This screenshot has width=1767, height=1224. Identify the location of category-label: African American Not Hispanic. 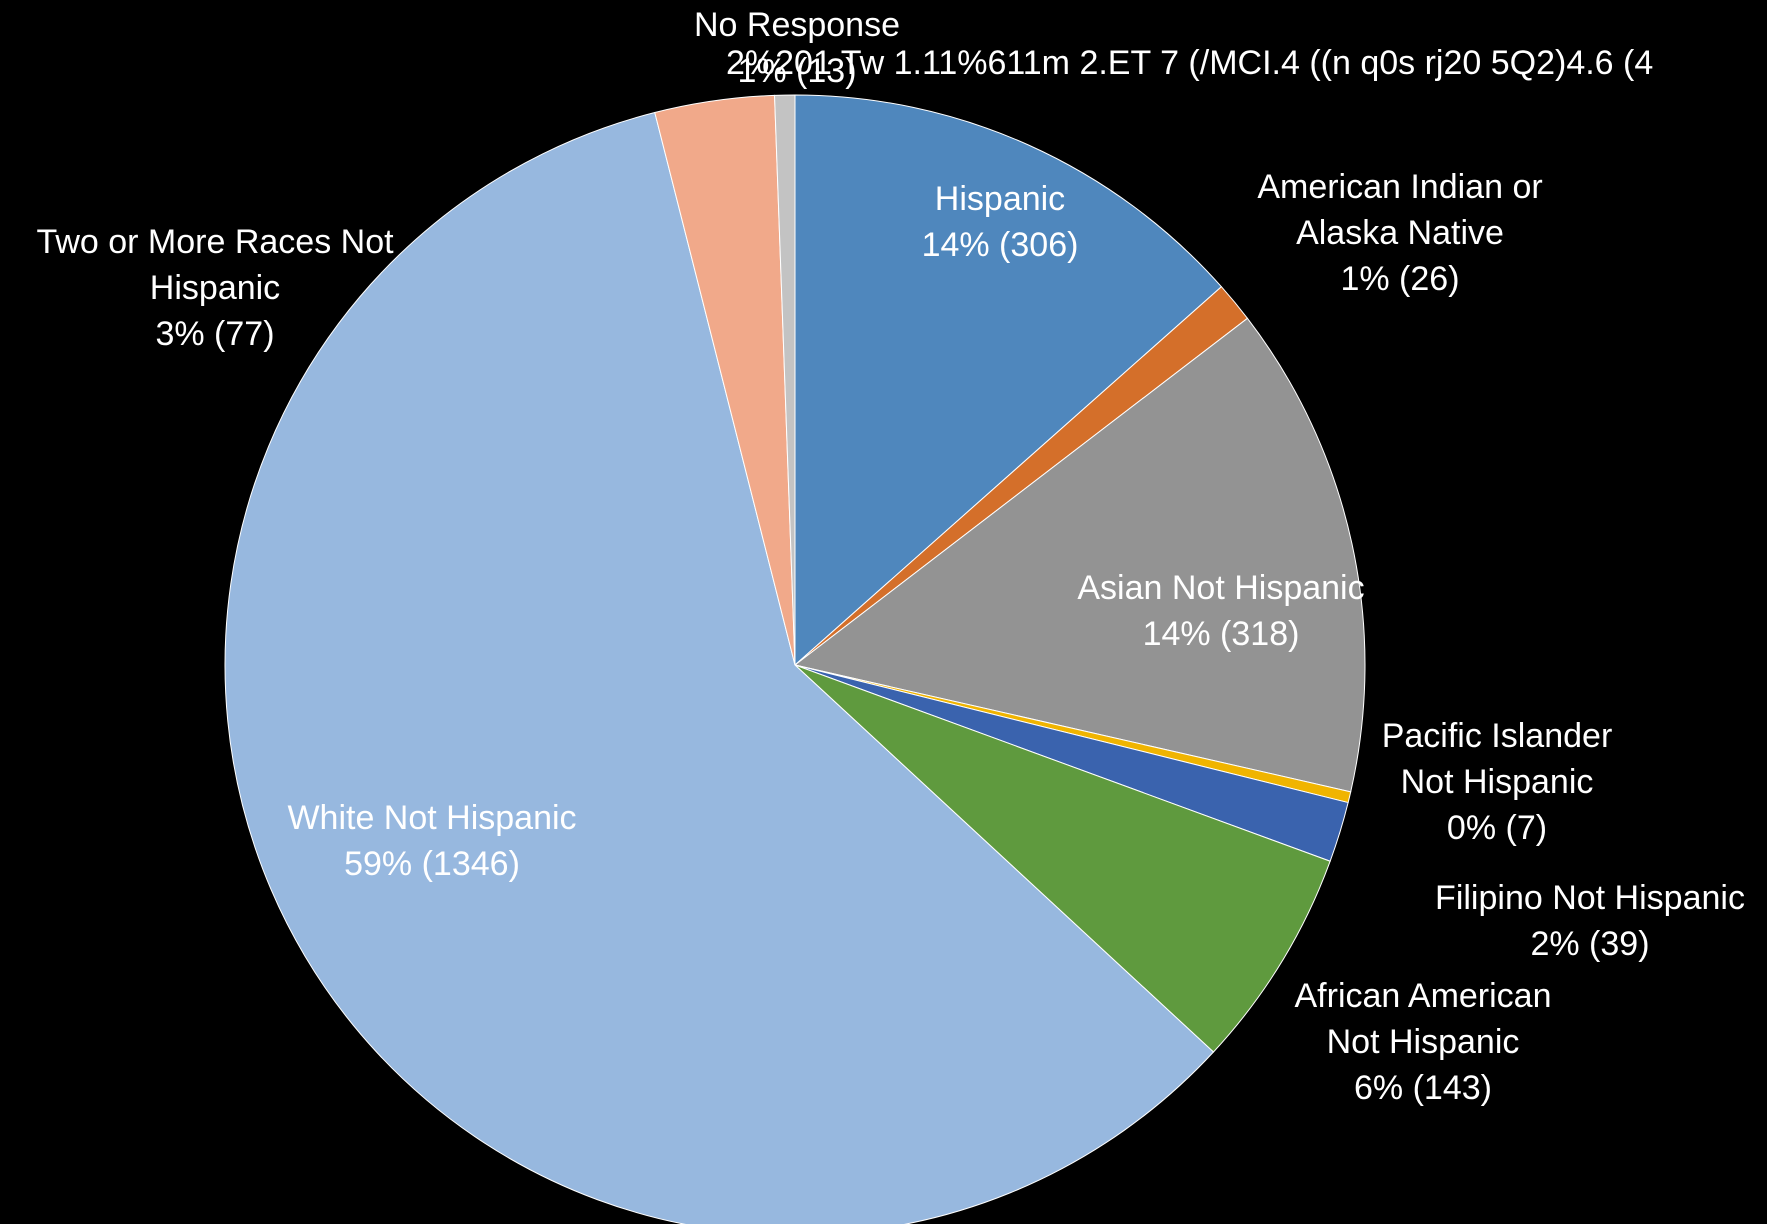
(1423, 1019).